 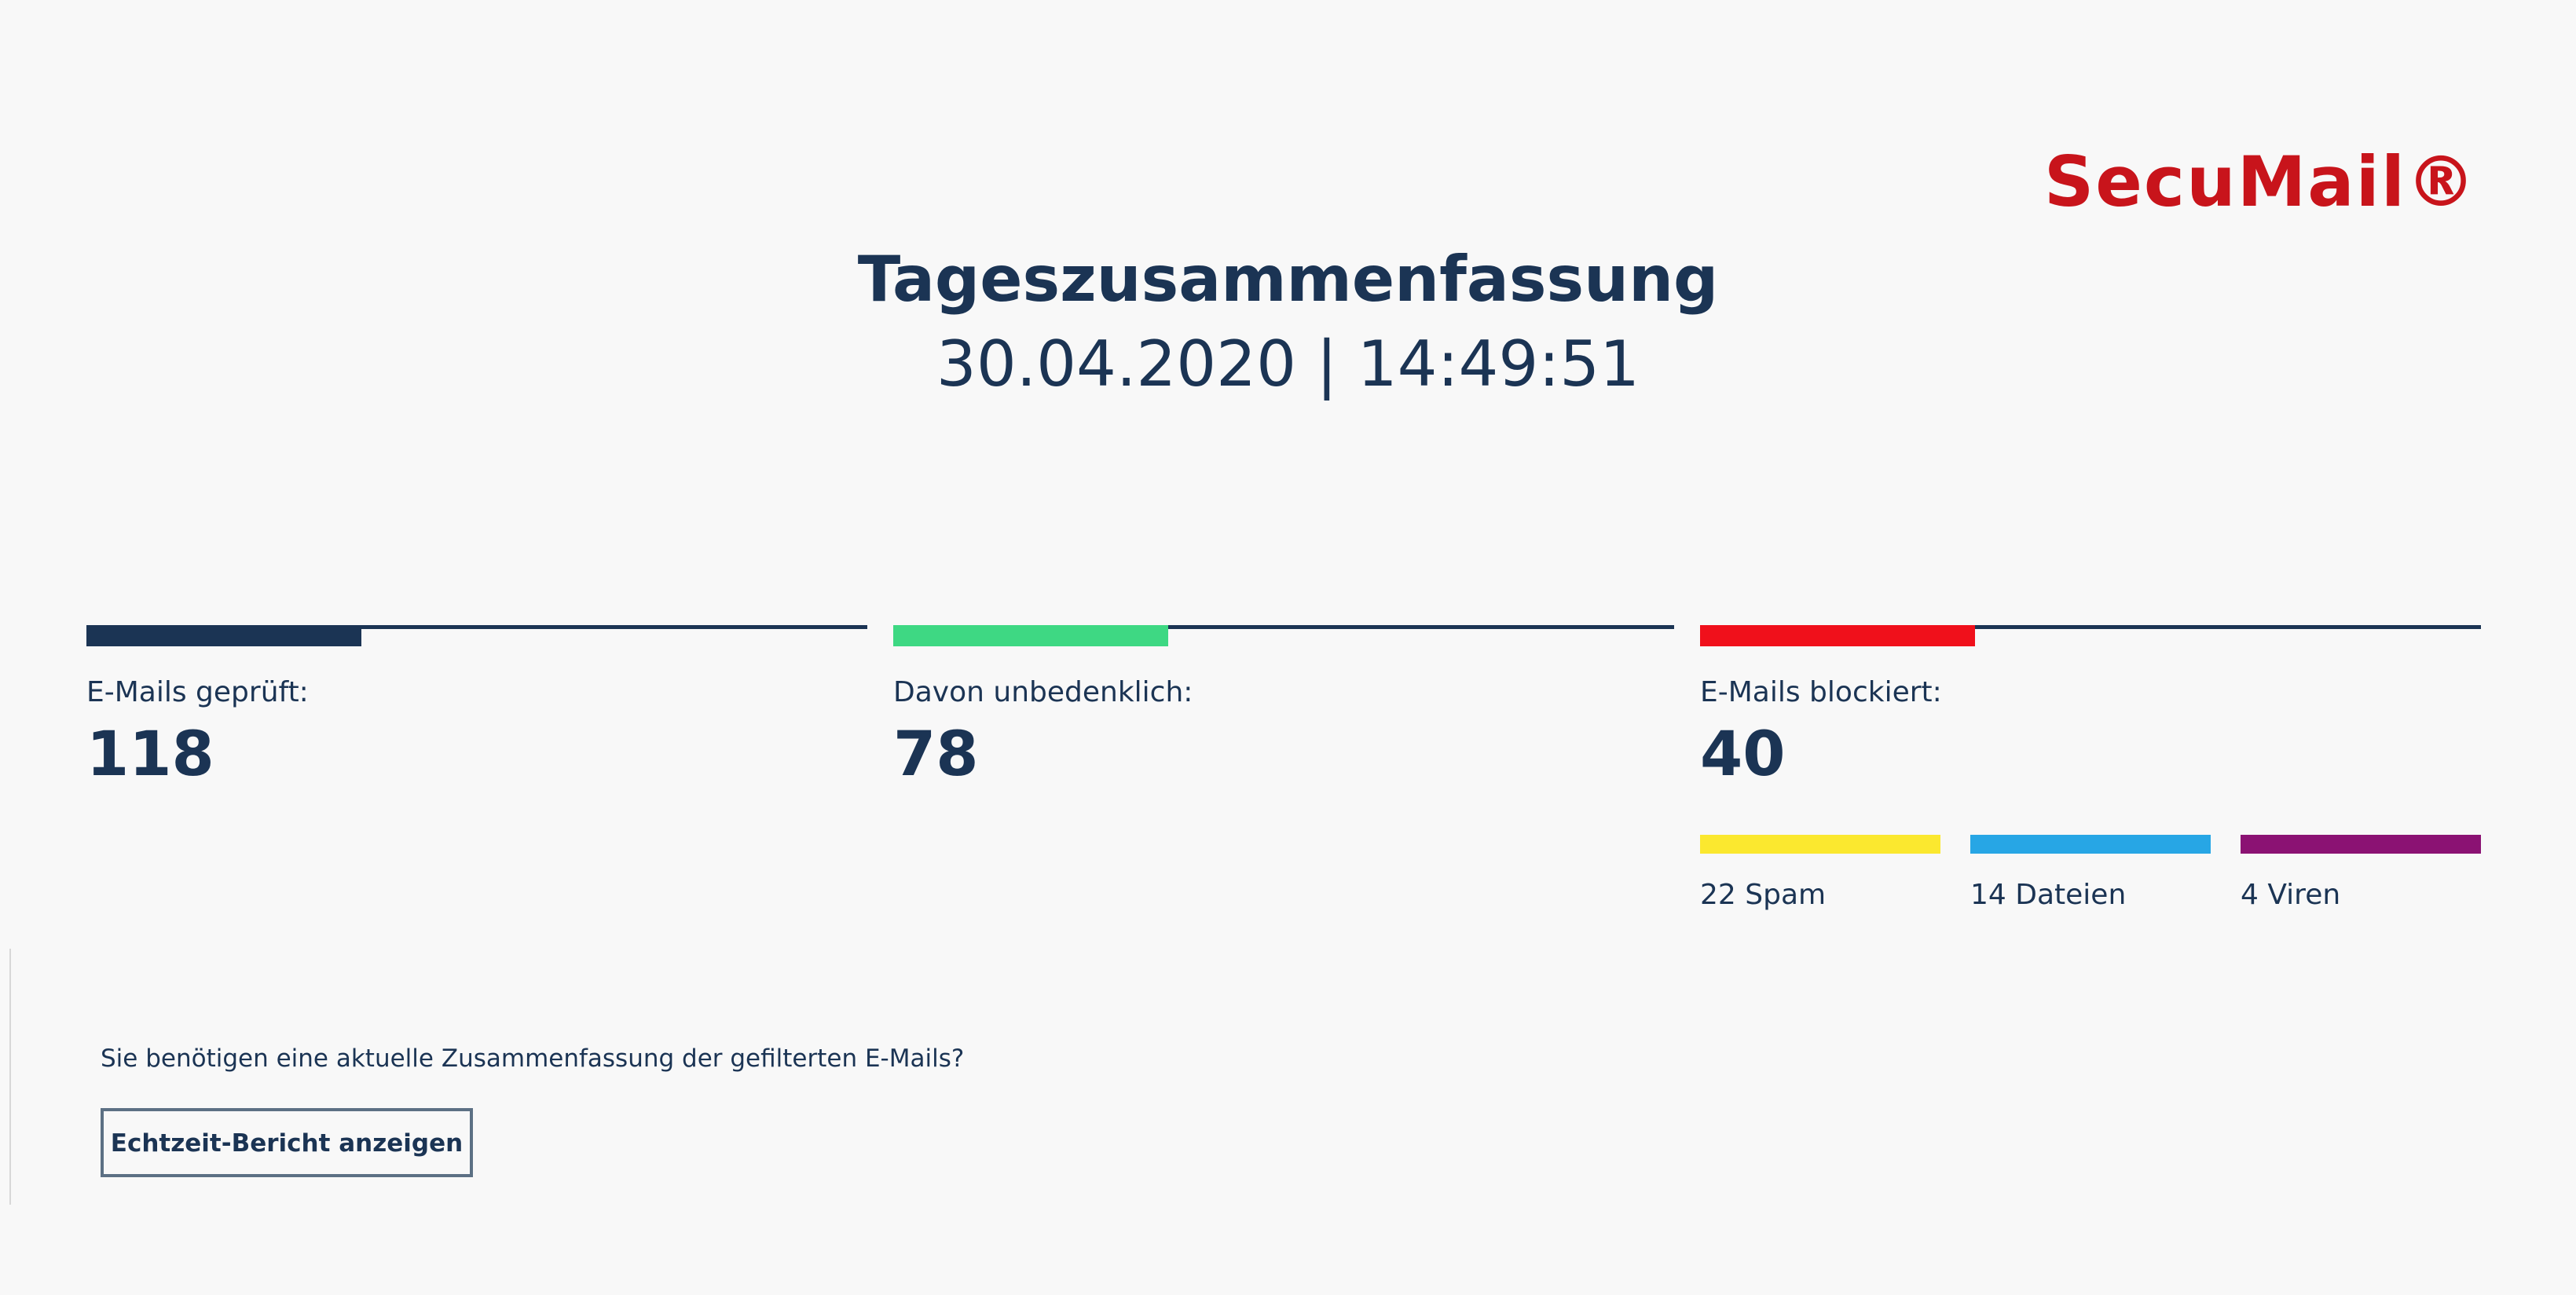 What do you see at coordinates (1820, 845) in the screenshot?
I see `breakdown-spam-bar` at bounding box center [1820, 845].